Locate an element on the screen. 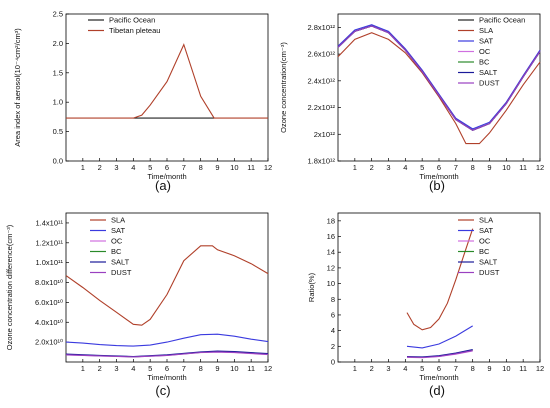 This screenshot has height=408, width=550. y-tick-label: 18 is located at coordinates (331, 220).